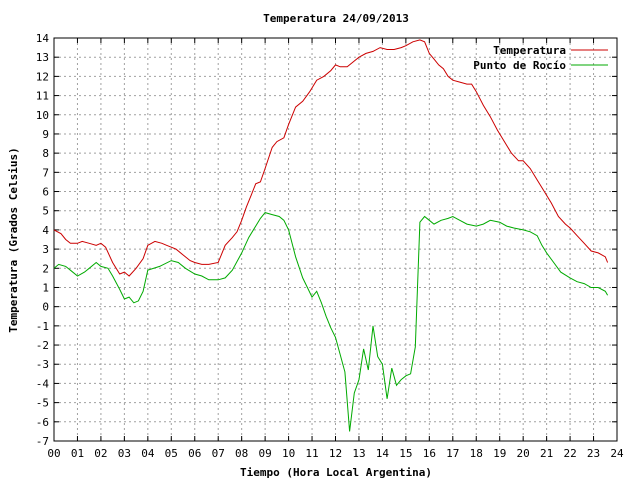  What do you see at coordinates (42, 364) in the screenshot?
I see `y-tick-label: -3` at bounding box center [42, 364].